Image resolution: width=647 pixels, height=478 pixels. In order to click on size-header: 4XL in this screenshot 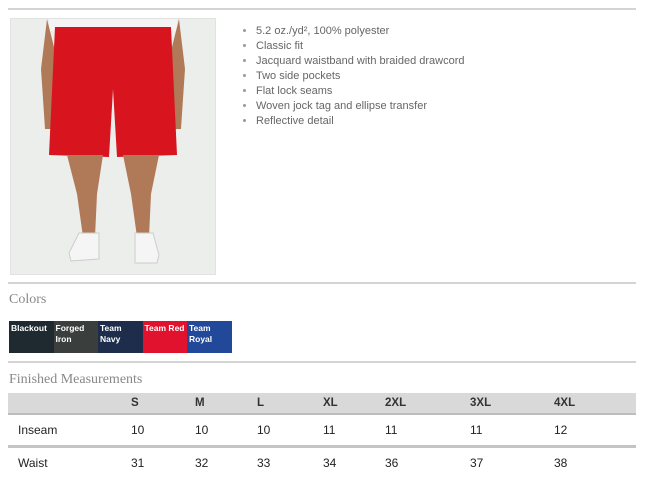, I will do `click(594, 403)`.